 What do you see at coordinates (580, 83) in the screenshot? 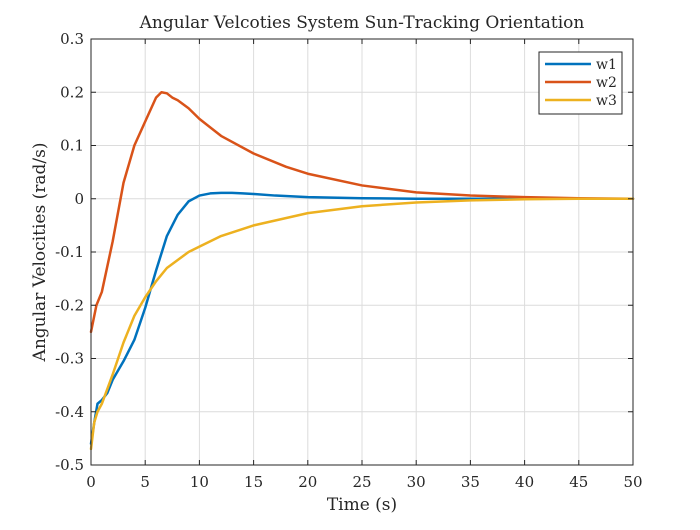
I see `legend: w1 w2 w3` at bounding box center [580, 83].